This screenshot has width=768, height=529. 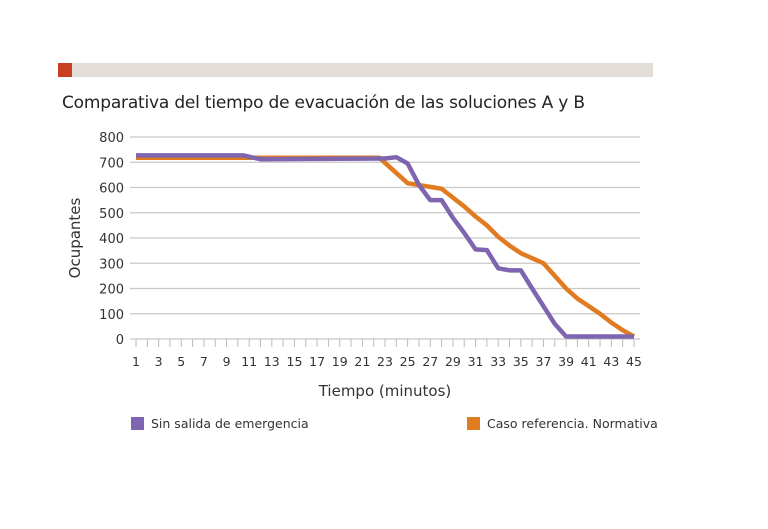 I want to click on x-tick-label: 1, so click(x=136, y=361).